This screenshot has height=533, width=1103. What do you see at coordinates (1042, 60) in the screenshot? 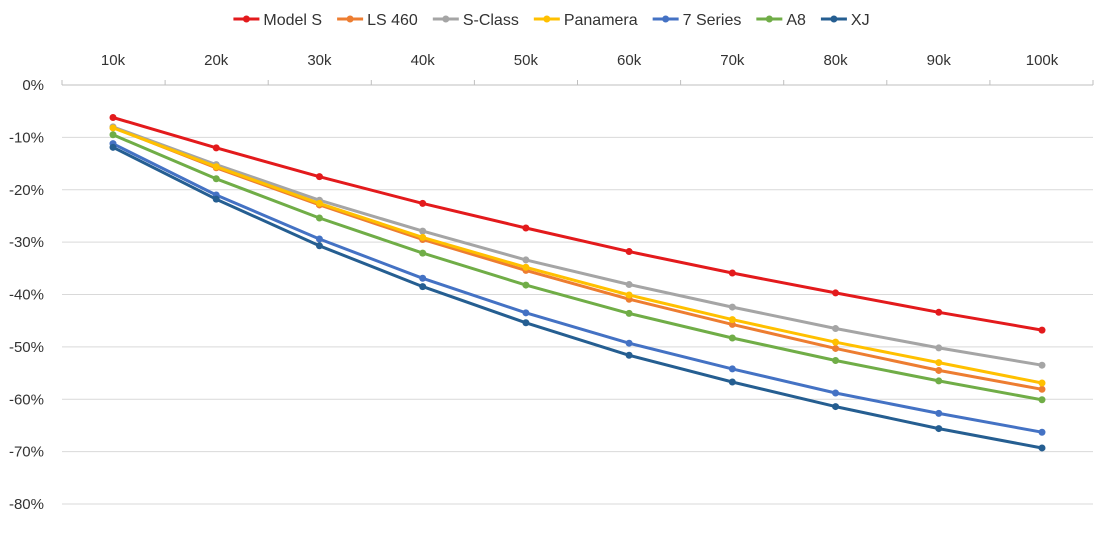
I see `x-tick-label: 100k` at bounding box center [1042, 60].